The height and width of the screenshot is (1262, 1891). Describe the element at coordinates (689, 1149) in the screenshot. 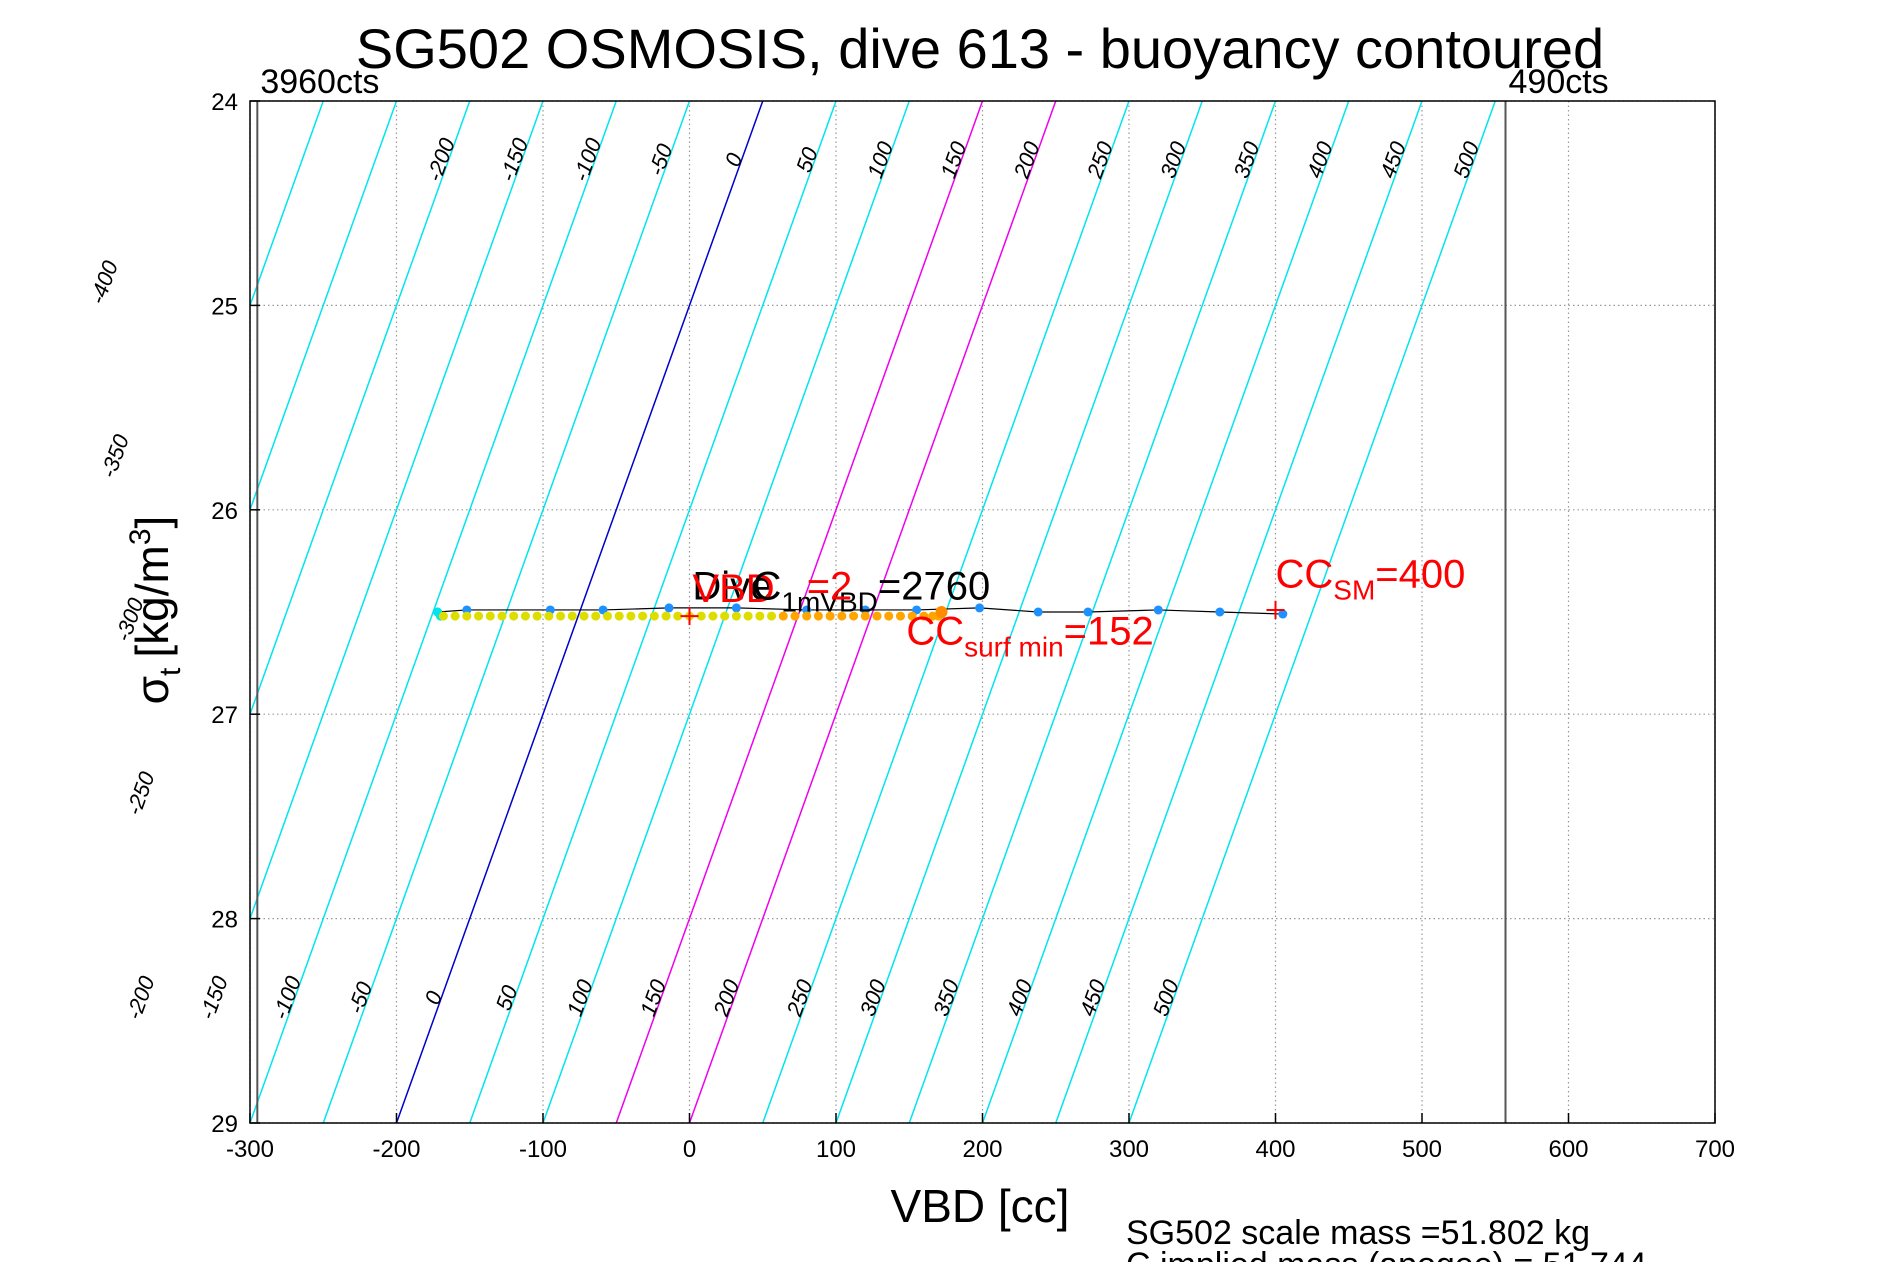

I see `x-tick-label: 0` at that location.